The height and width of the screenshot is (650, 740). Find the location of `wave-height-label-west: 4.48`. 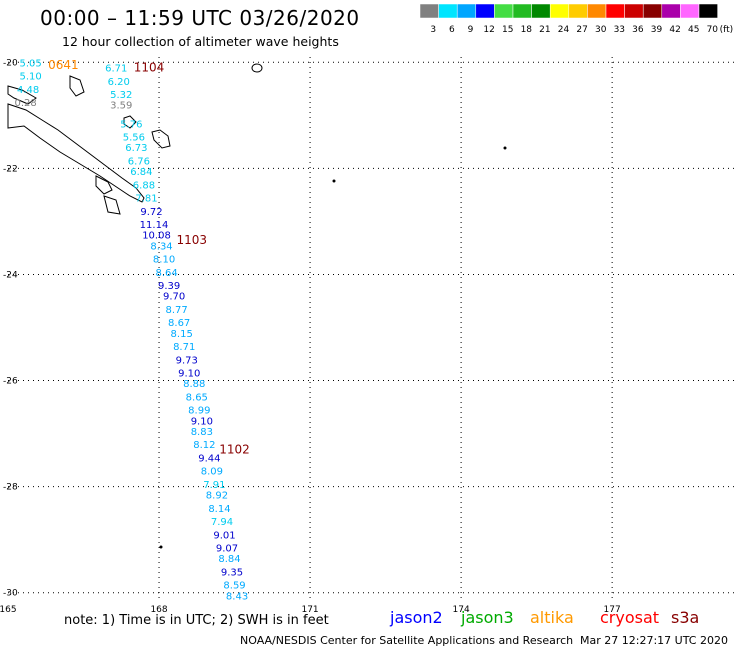

wave-height-label-west: 4.48 is located at coordinates (28, 90).